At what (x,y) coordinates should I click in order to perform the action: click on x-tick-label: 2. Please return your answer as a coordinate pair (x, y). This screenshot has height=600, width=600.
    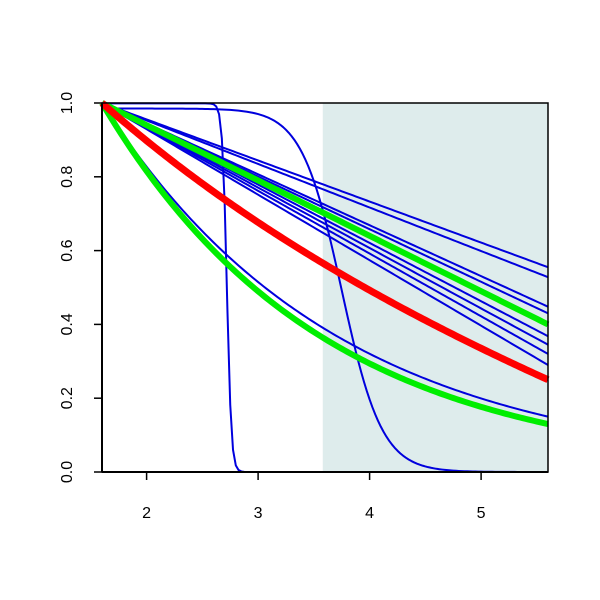
    Looking at the image, I should click on (146, 513).